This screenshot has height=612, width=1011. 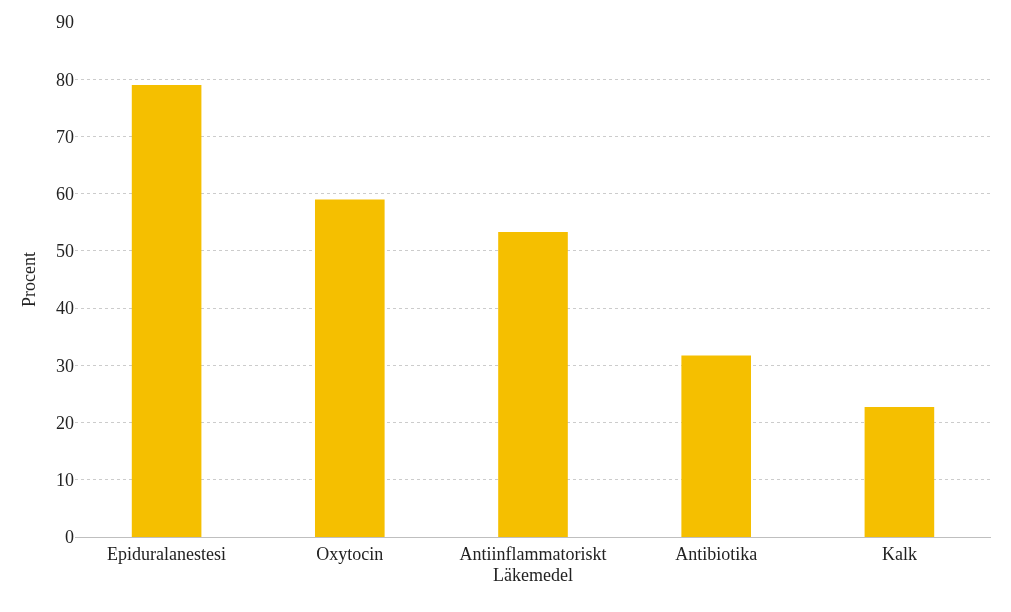 I want to click on y-axis-title: Procent, so click(x=29, y=279).